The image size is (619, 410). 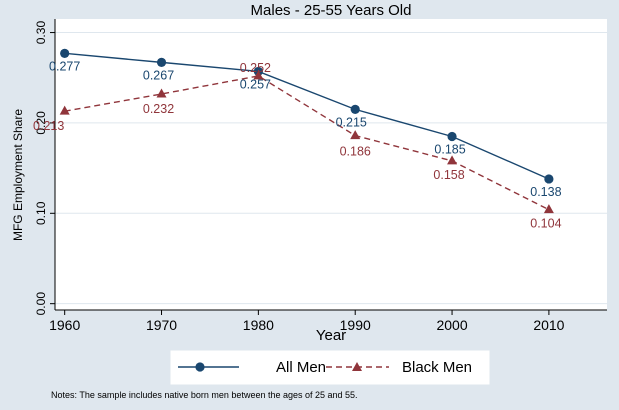 What do you see at coordinates (449, 149) in the screenshot?
I see `data-label-all-men-2000: 0.185` at bounding box center [449, 149].